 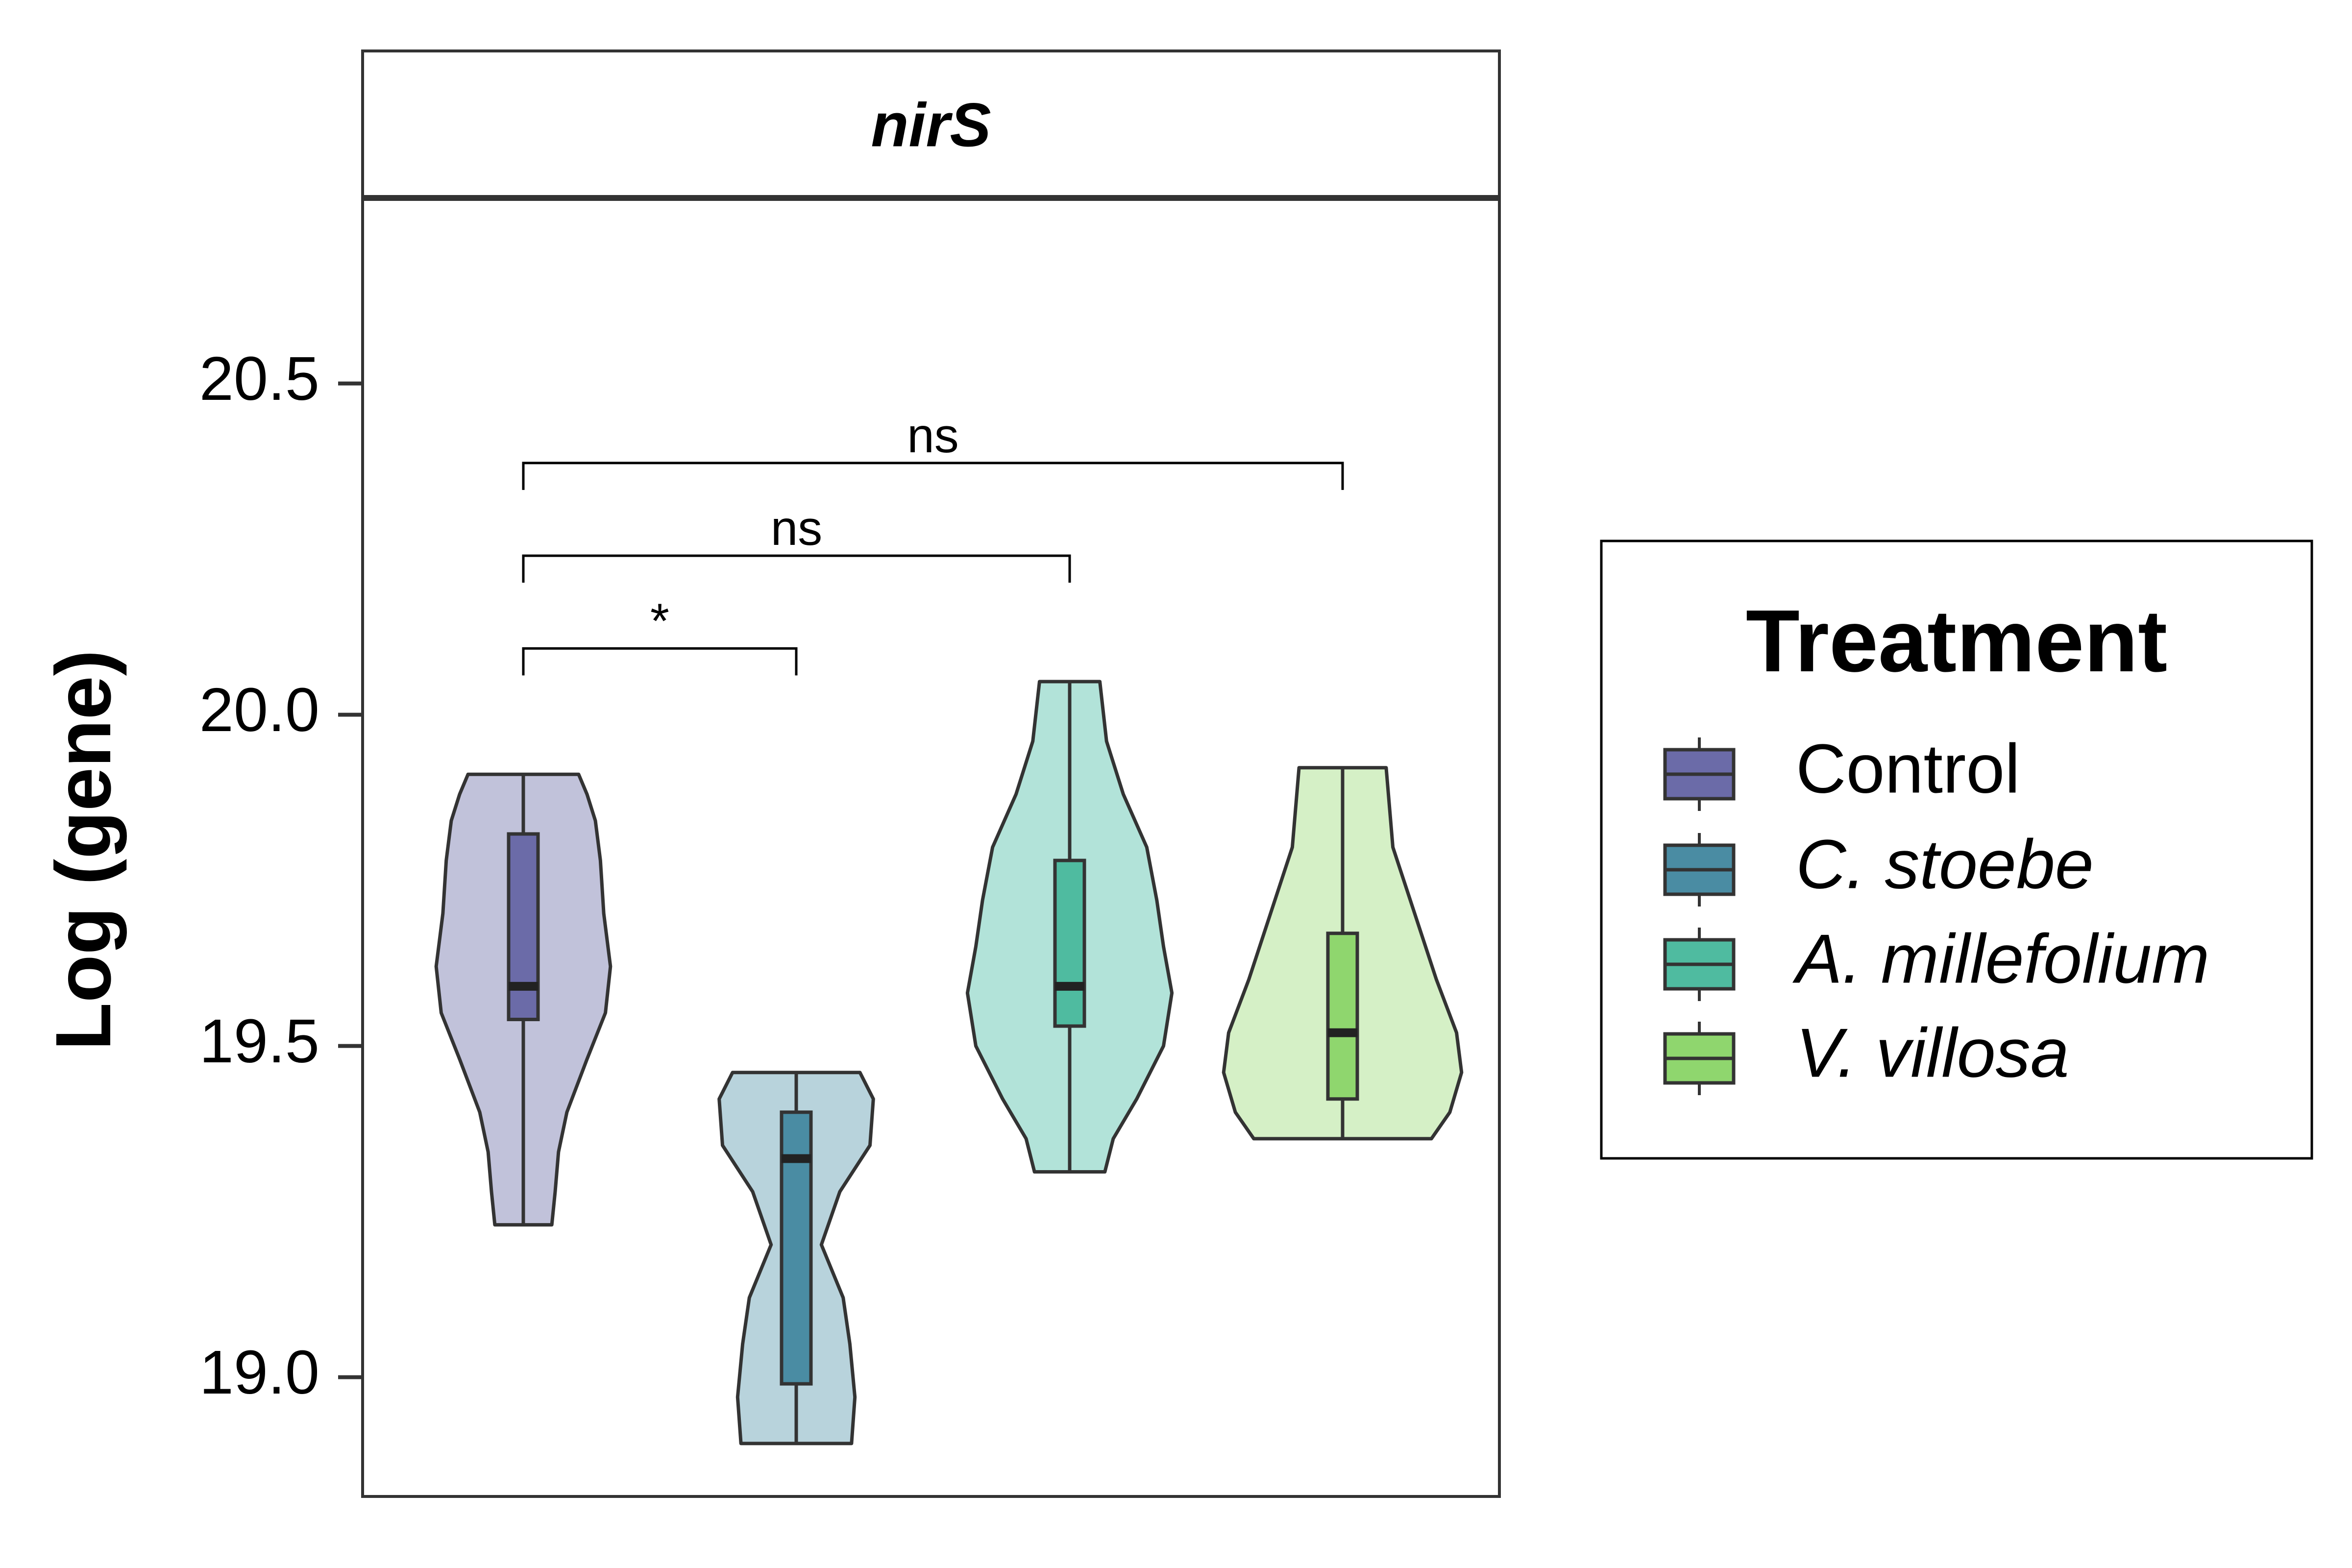 What do you see at coordinates (2001, 959) in the screenshot?
I see `legend-label: A. millefolium` at bounding box center [2001, 959].